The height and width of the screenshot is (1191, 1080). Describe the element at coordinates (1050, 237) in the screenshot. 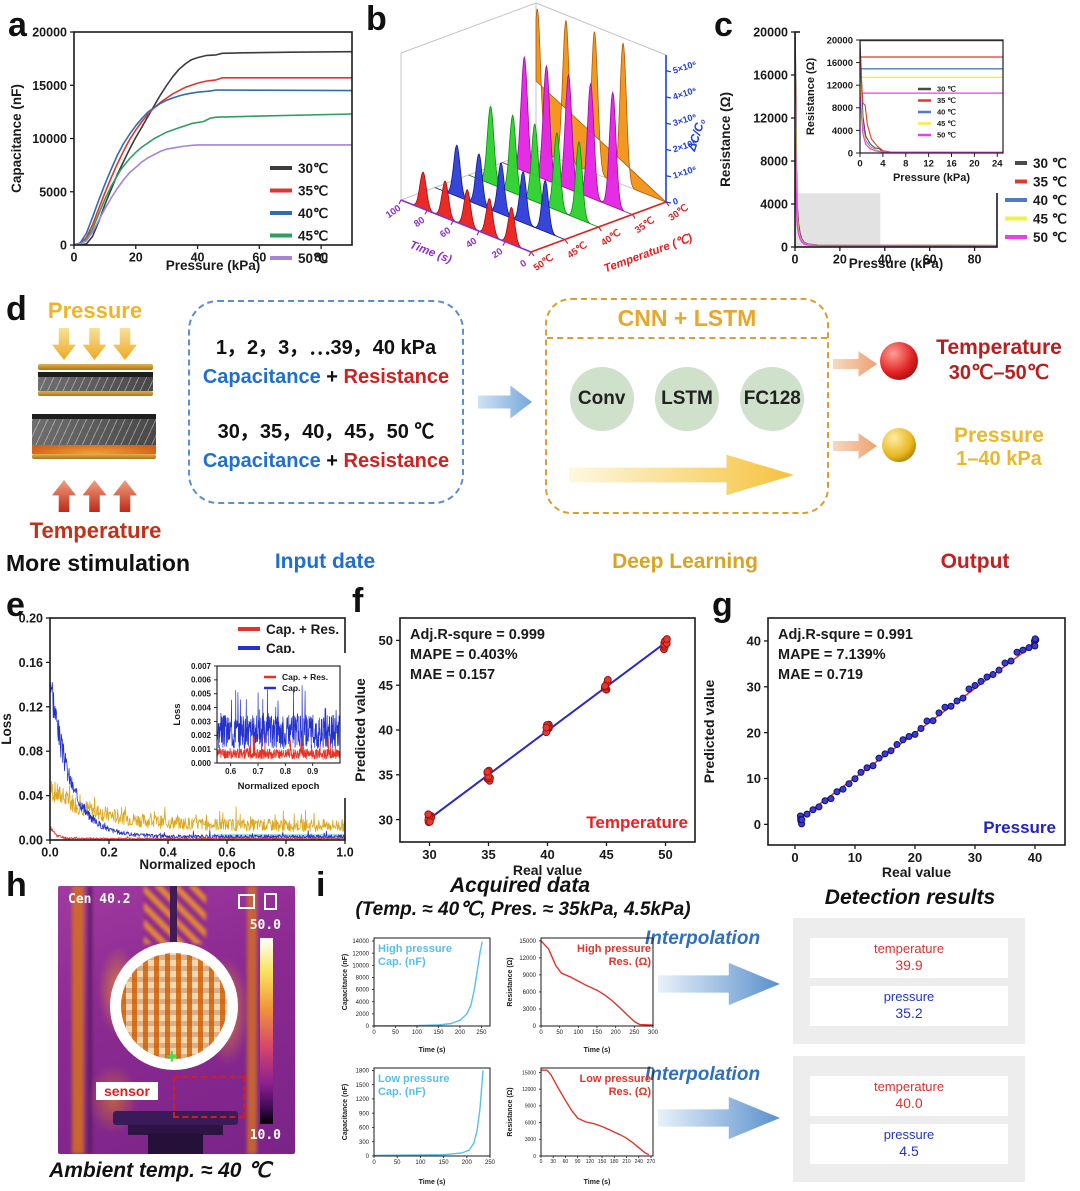

I see `svg-text: 50 ℃` at that location.